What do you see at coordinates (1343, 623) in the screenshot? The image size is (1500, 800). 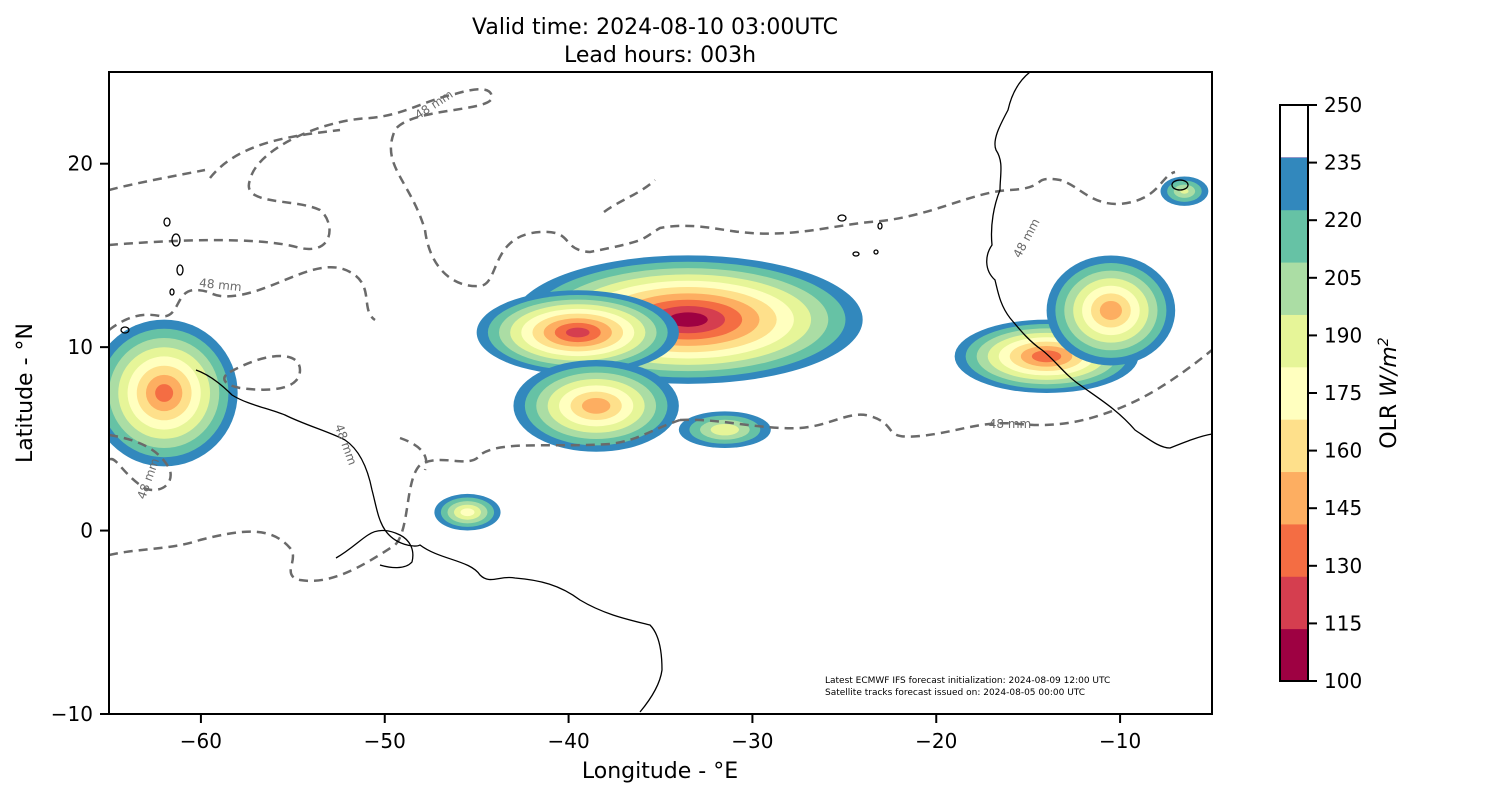 I see `colorbar-tick-label: 115` at bounding box center [1343, 623].